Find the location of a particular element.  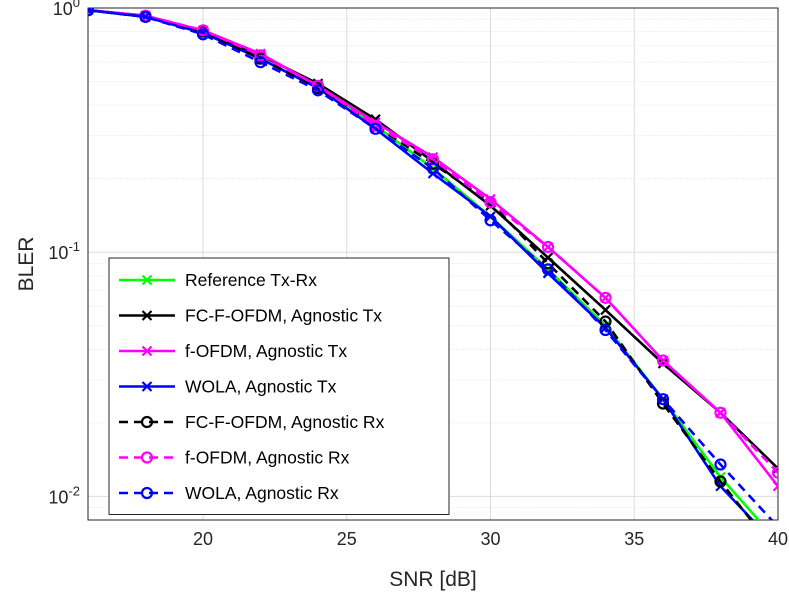

legend-entry: FC-F-OFDM, Agnostic Tx is located at coordinates (250, 316).